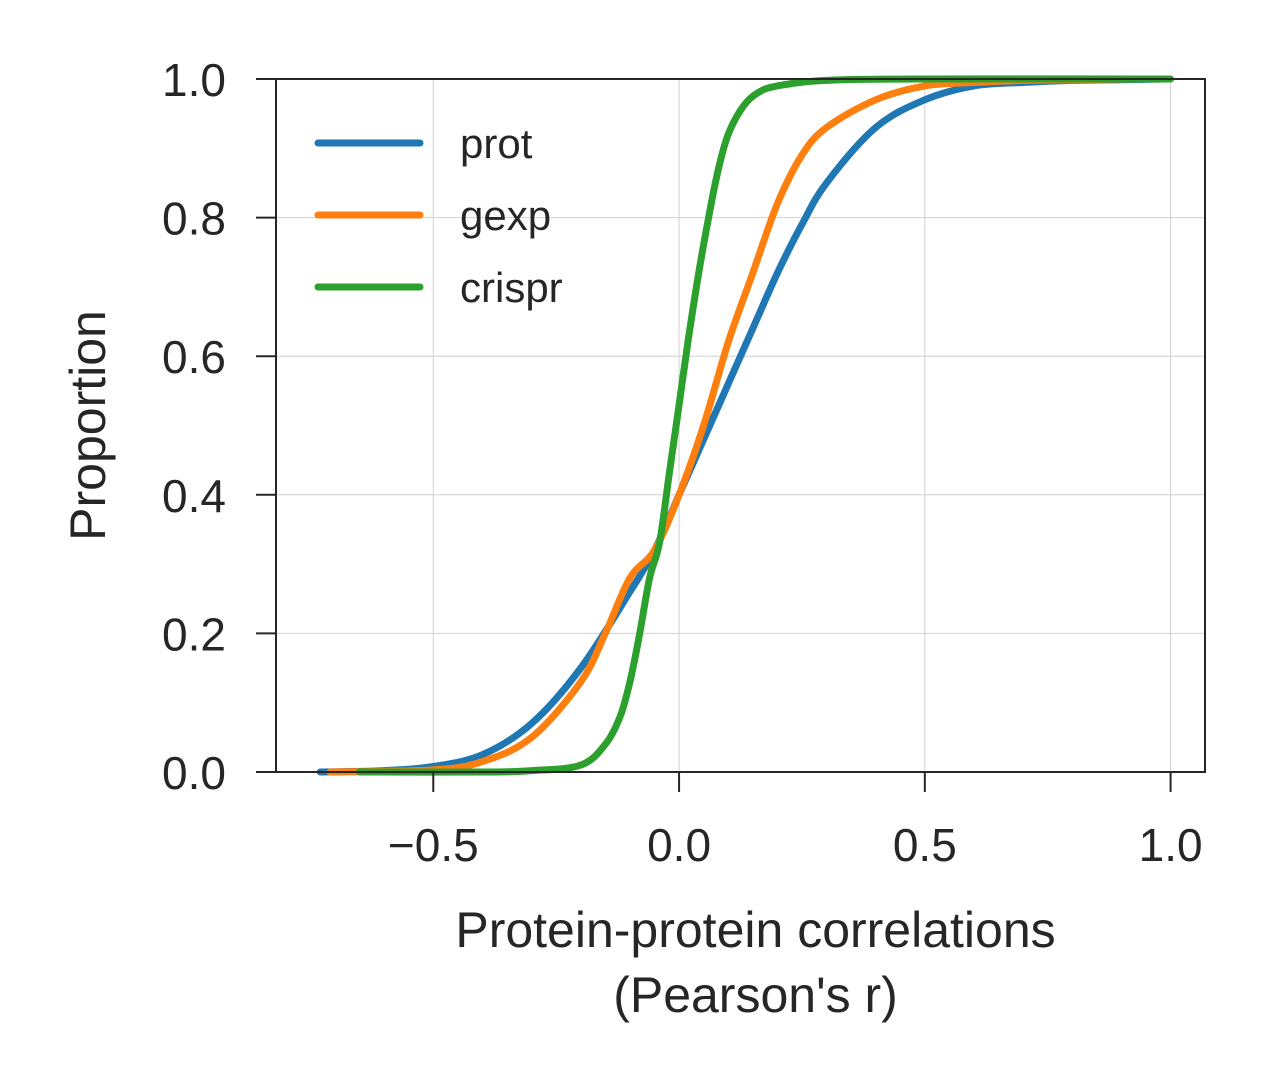 The width and height of the screenshot is (1267, 1086). Describe the element at coordinates (88, 425) in the screenshot. I see `y-axis-label: Proportion` at that location.